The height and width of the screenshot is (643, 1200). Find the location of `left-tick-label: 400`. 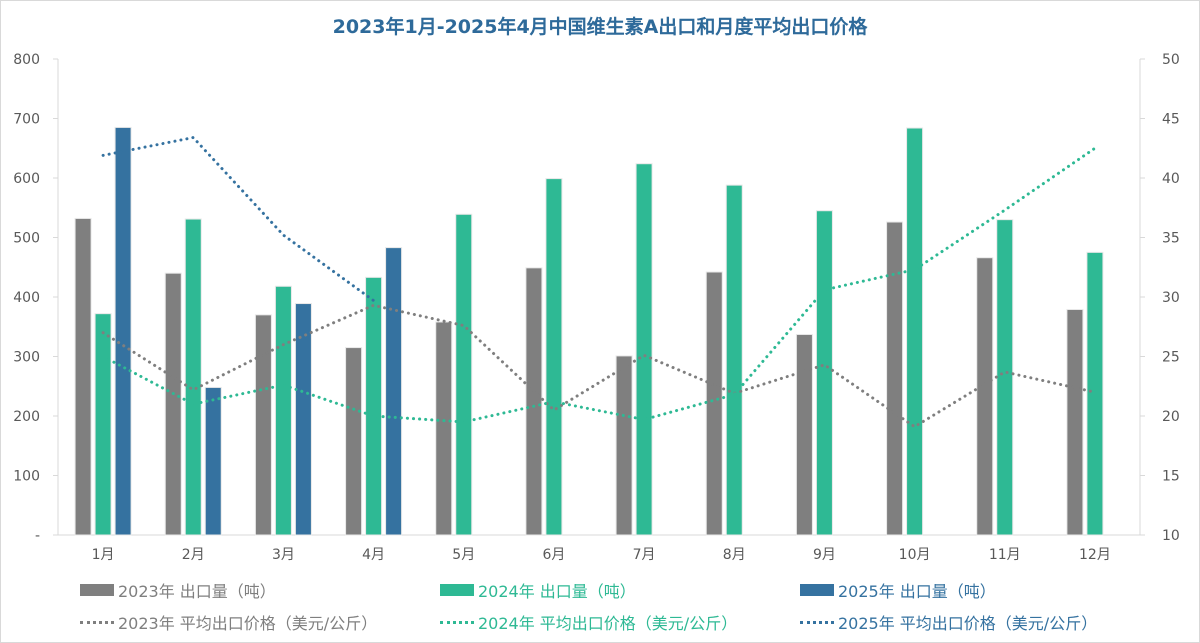

left-tick-label: 400 is located at coordinates (26, 298).